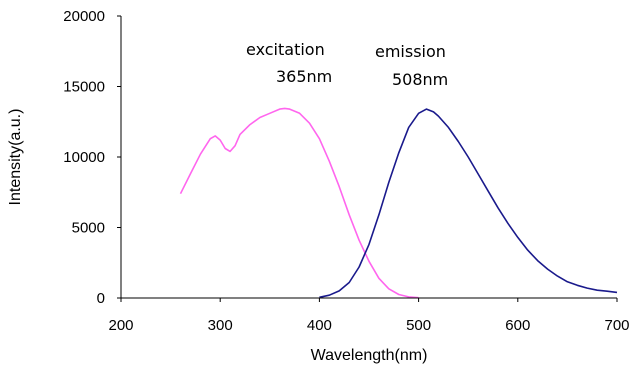  Describe the element at coordinates (420, 79) in the screenshot. I see `emission-peak-label: 508nm` at that location.